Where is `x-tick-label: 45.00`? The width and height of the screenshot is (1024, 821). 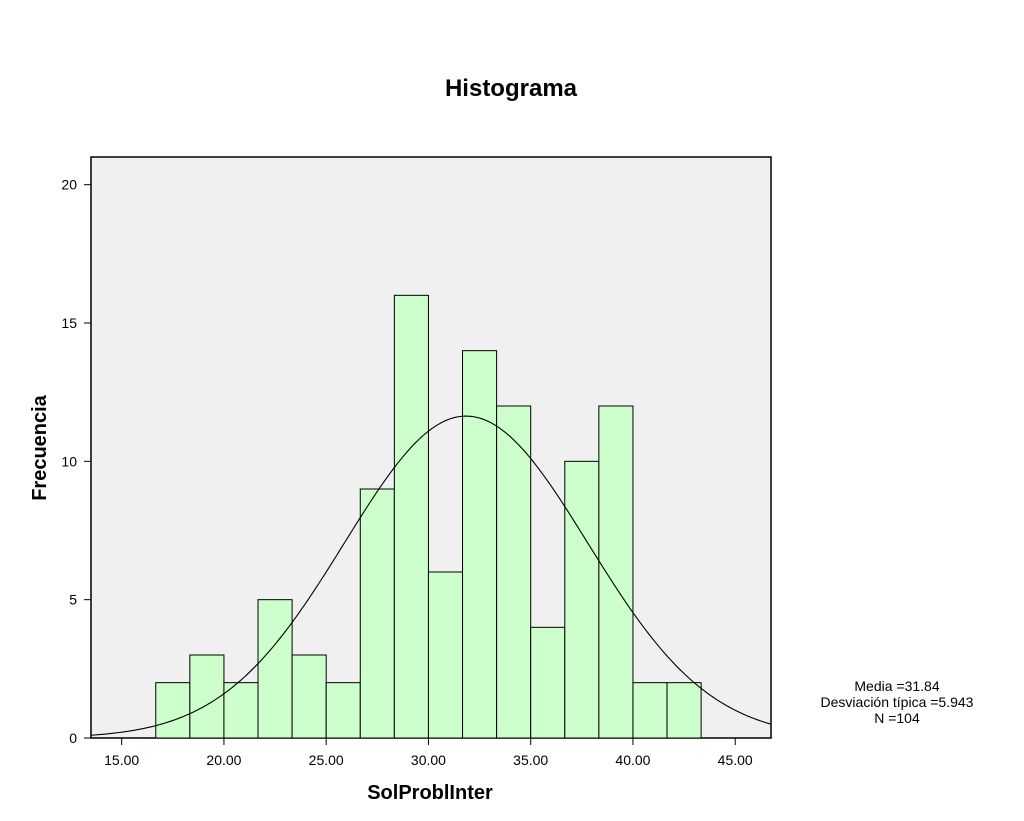
x-tick-label: 45.00 is located at coordinates (735, 760).